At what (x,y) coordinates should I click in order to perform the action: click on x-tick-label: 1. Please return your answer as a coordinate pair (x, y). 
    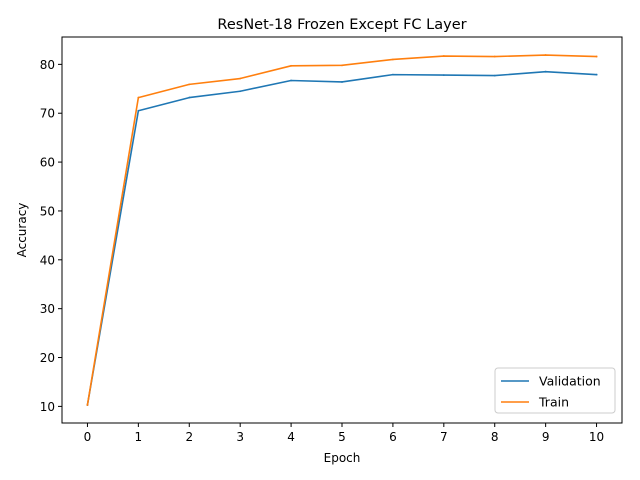
    Looking at the image, I should click on (139, 437).